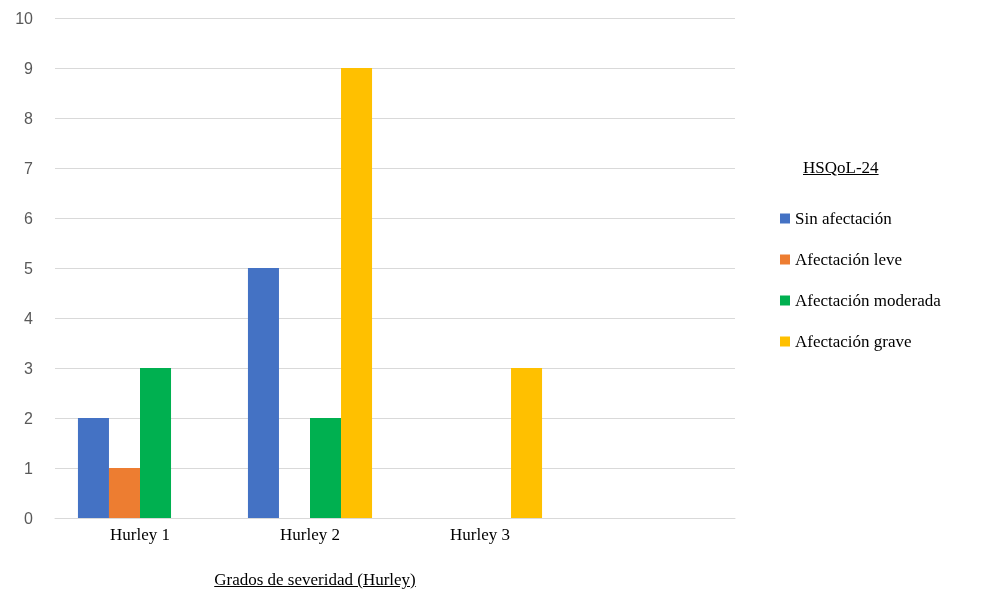 This screenshot has width=1003, height=602. Describe the element at coordinates (29, 68) in the screenshot. I see `y-tick-label: 9` at that location.